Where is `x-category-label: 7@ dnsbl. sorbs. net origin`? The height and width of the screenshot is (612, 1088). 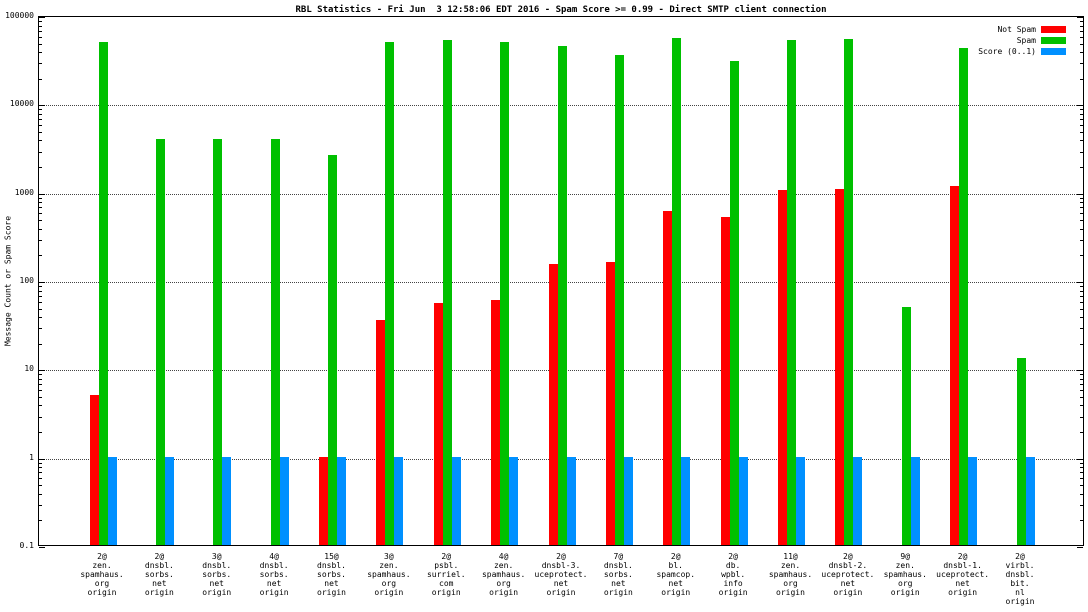
x-category-label: 7@ dnsbl. sorbs. net origin is located at coordinates (618, 574).